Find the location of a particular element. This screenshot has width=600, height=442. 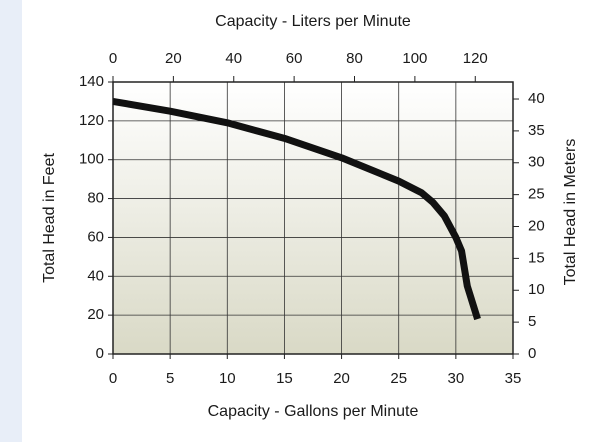

x2-tick-label: 60 is located at coordinates (294, 58).